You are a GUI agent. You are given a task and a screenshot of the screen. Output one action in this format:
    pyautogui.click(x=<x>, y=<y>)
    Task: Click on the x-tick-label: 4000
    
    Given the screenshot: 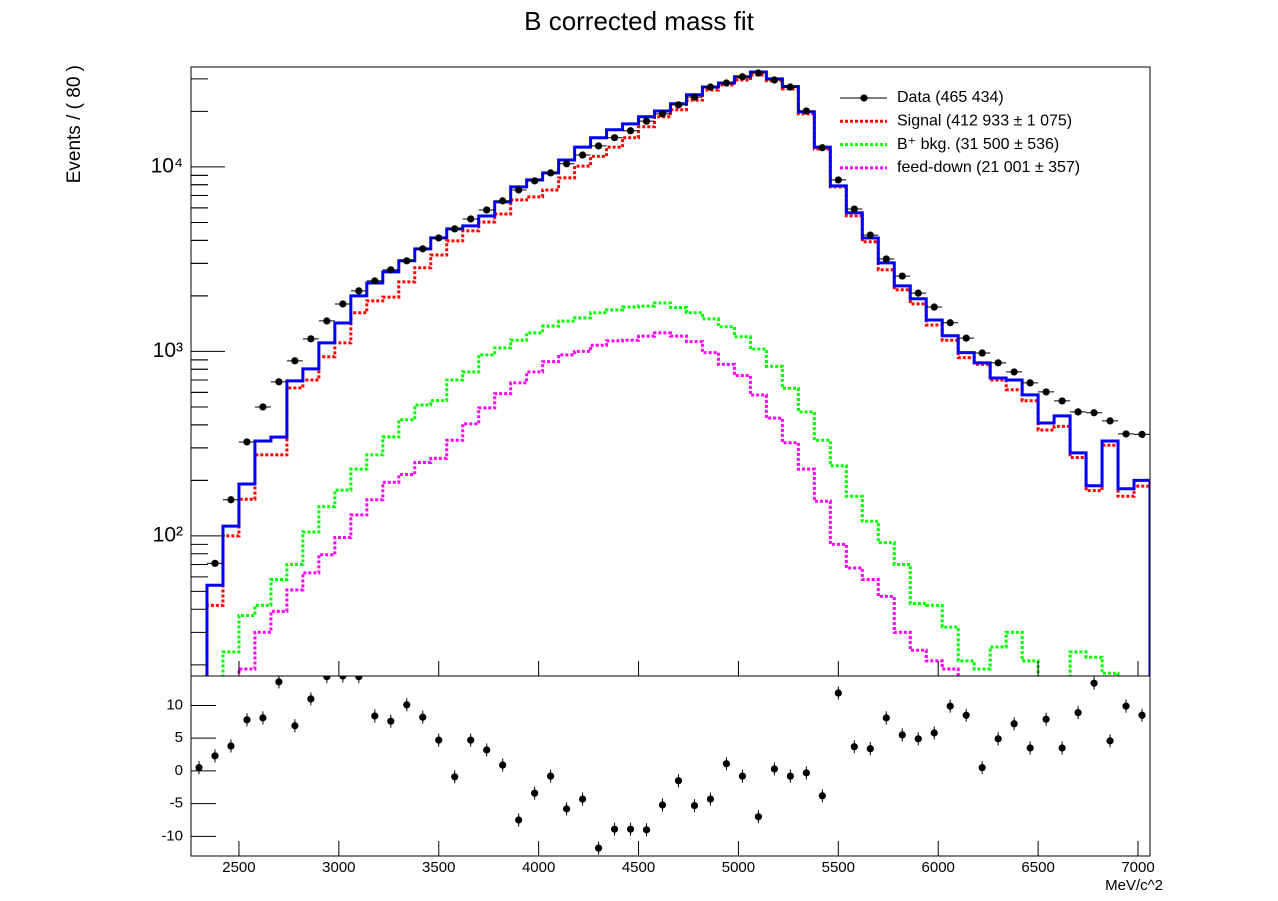 What is the action you would take?
    pyautogui.click(x=538, y=867)
    